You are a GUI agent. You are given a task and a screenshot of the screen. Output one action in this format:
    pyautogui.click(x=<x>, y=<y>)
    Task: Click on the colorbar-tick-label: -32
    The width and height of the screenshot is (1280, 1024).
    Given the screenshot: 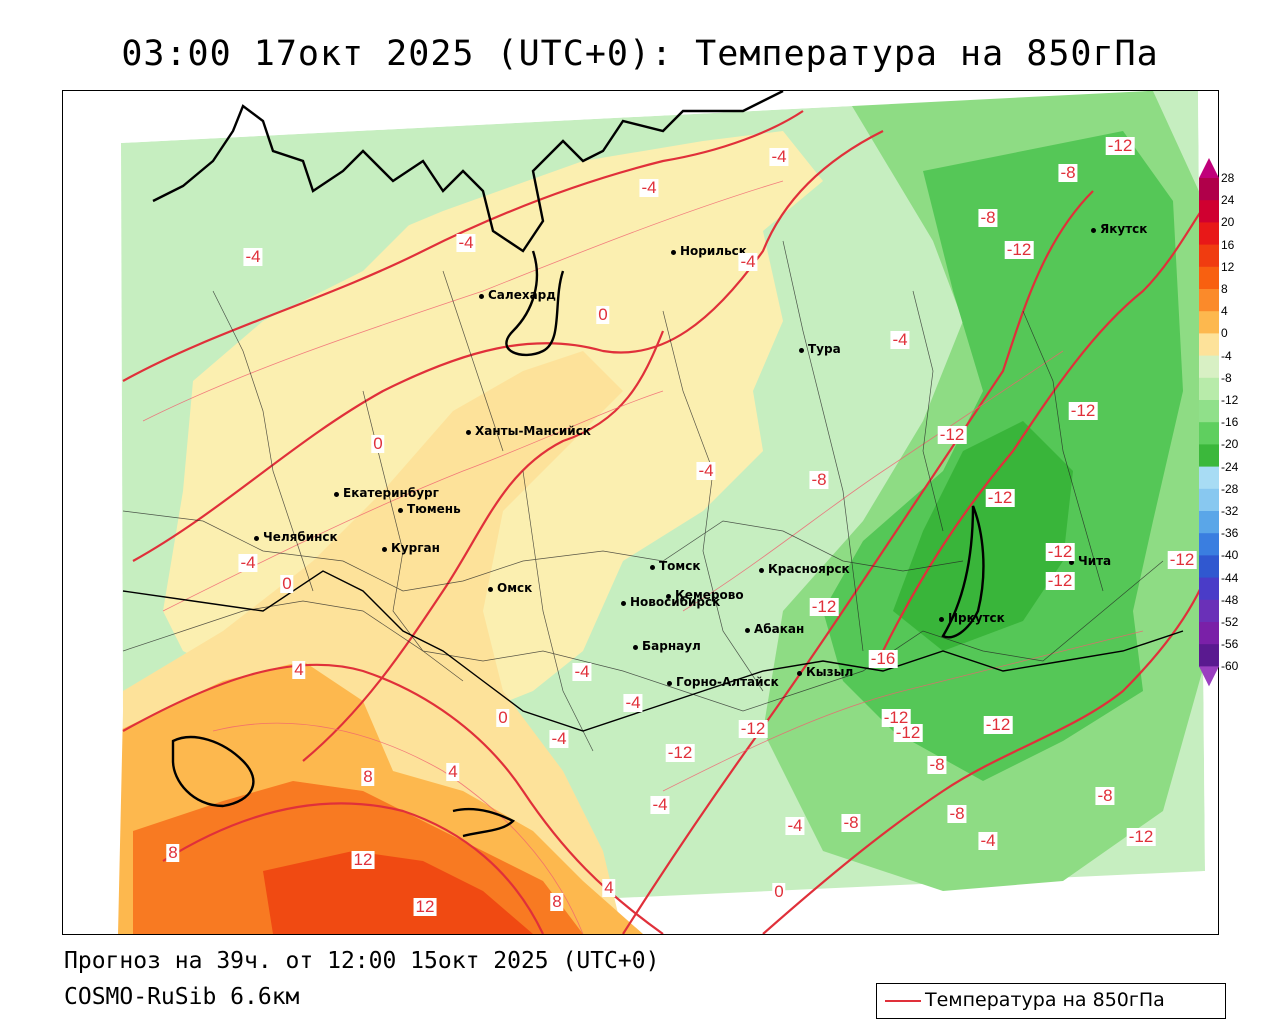 What is the action you would take?
    pyautogui.click(x=1230, y=511)
    